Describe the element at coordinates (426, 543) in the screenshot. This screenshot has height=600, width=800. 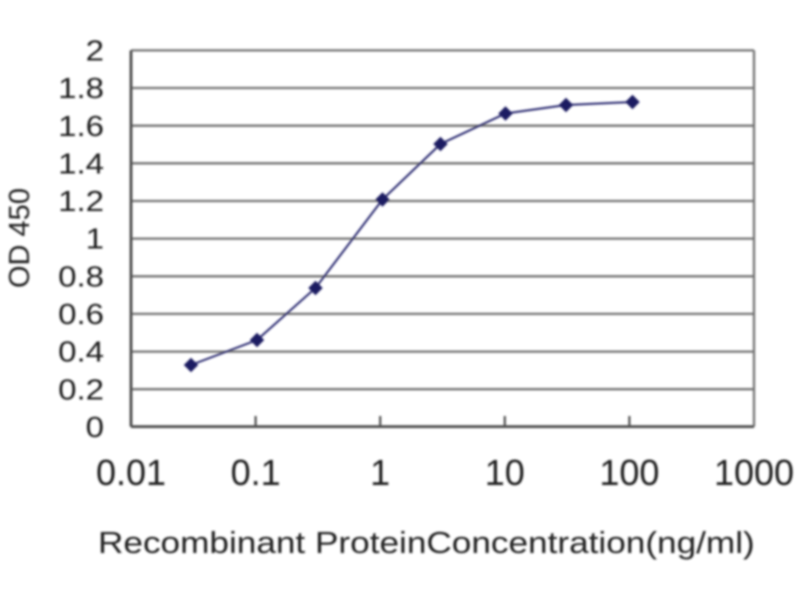
I see `svg-text:Recombinant ProteinConcentrati: Recombinant ProteinConcentration(ng/ml)` at that location.